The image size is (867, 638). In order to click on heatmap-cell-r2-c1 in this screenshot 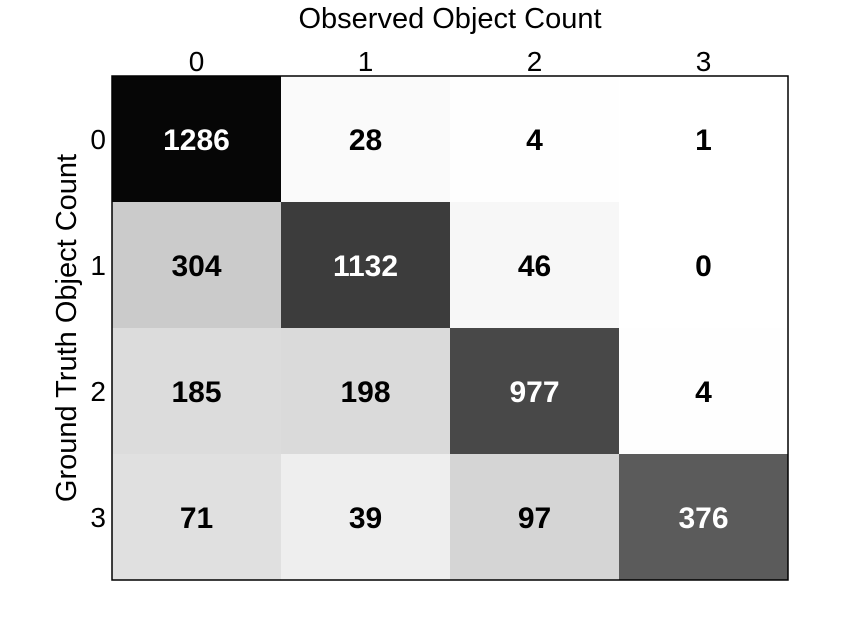, I will do `click(366, 391)`.